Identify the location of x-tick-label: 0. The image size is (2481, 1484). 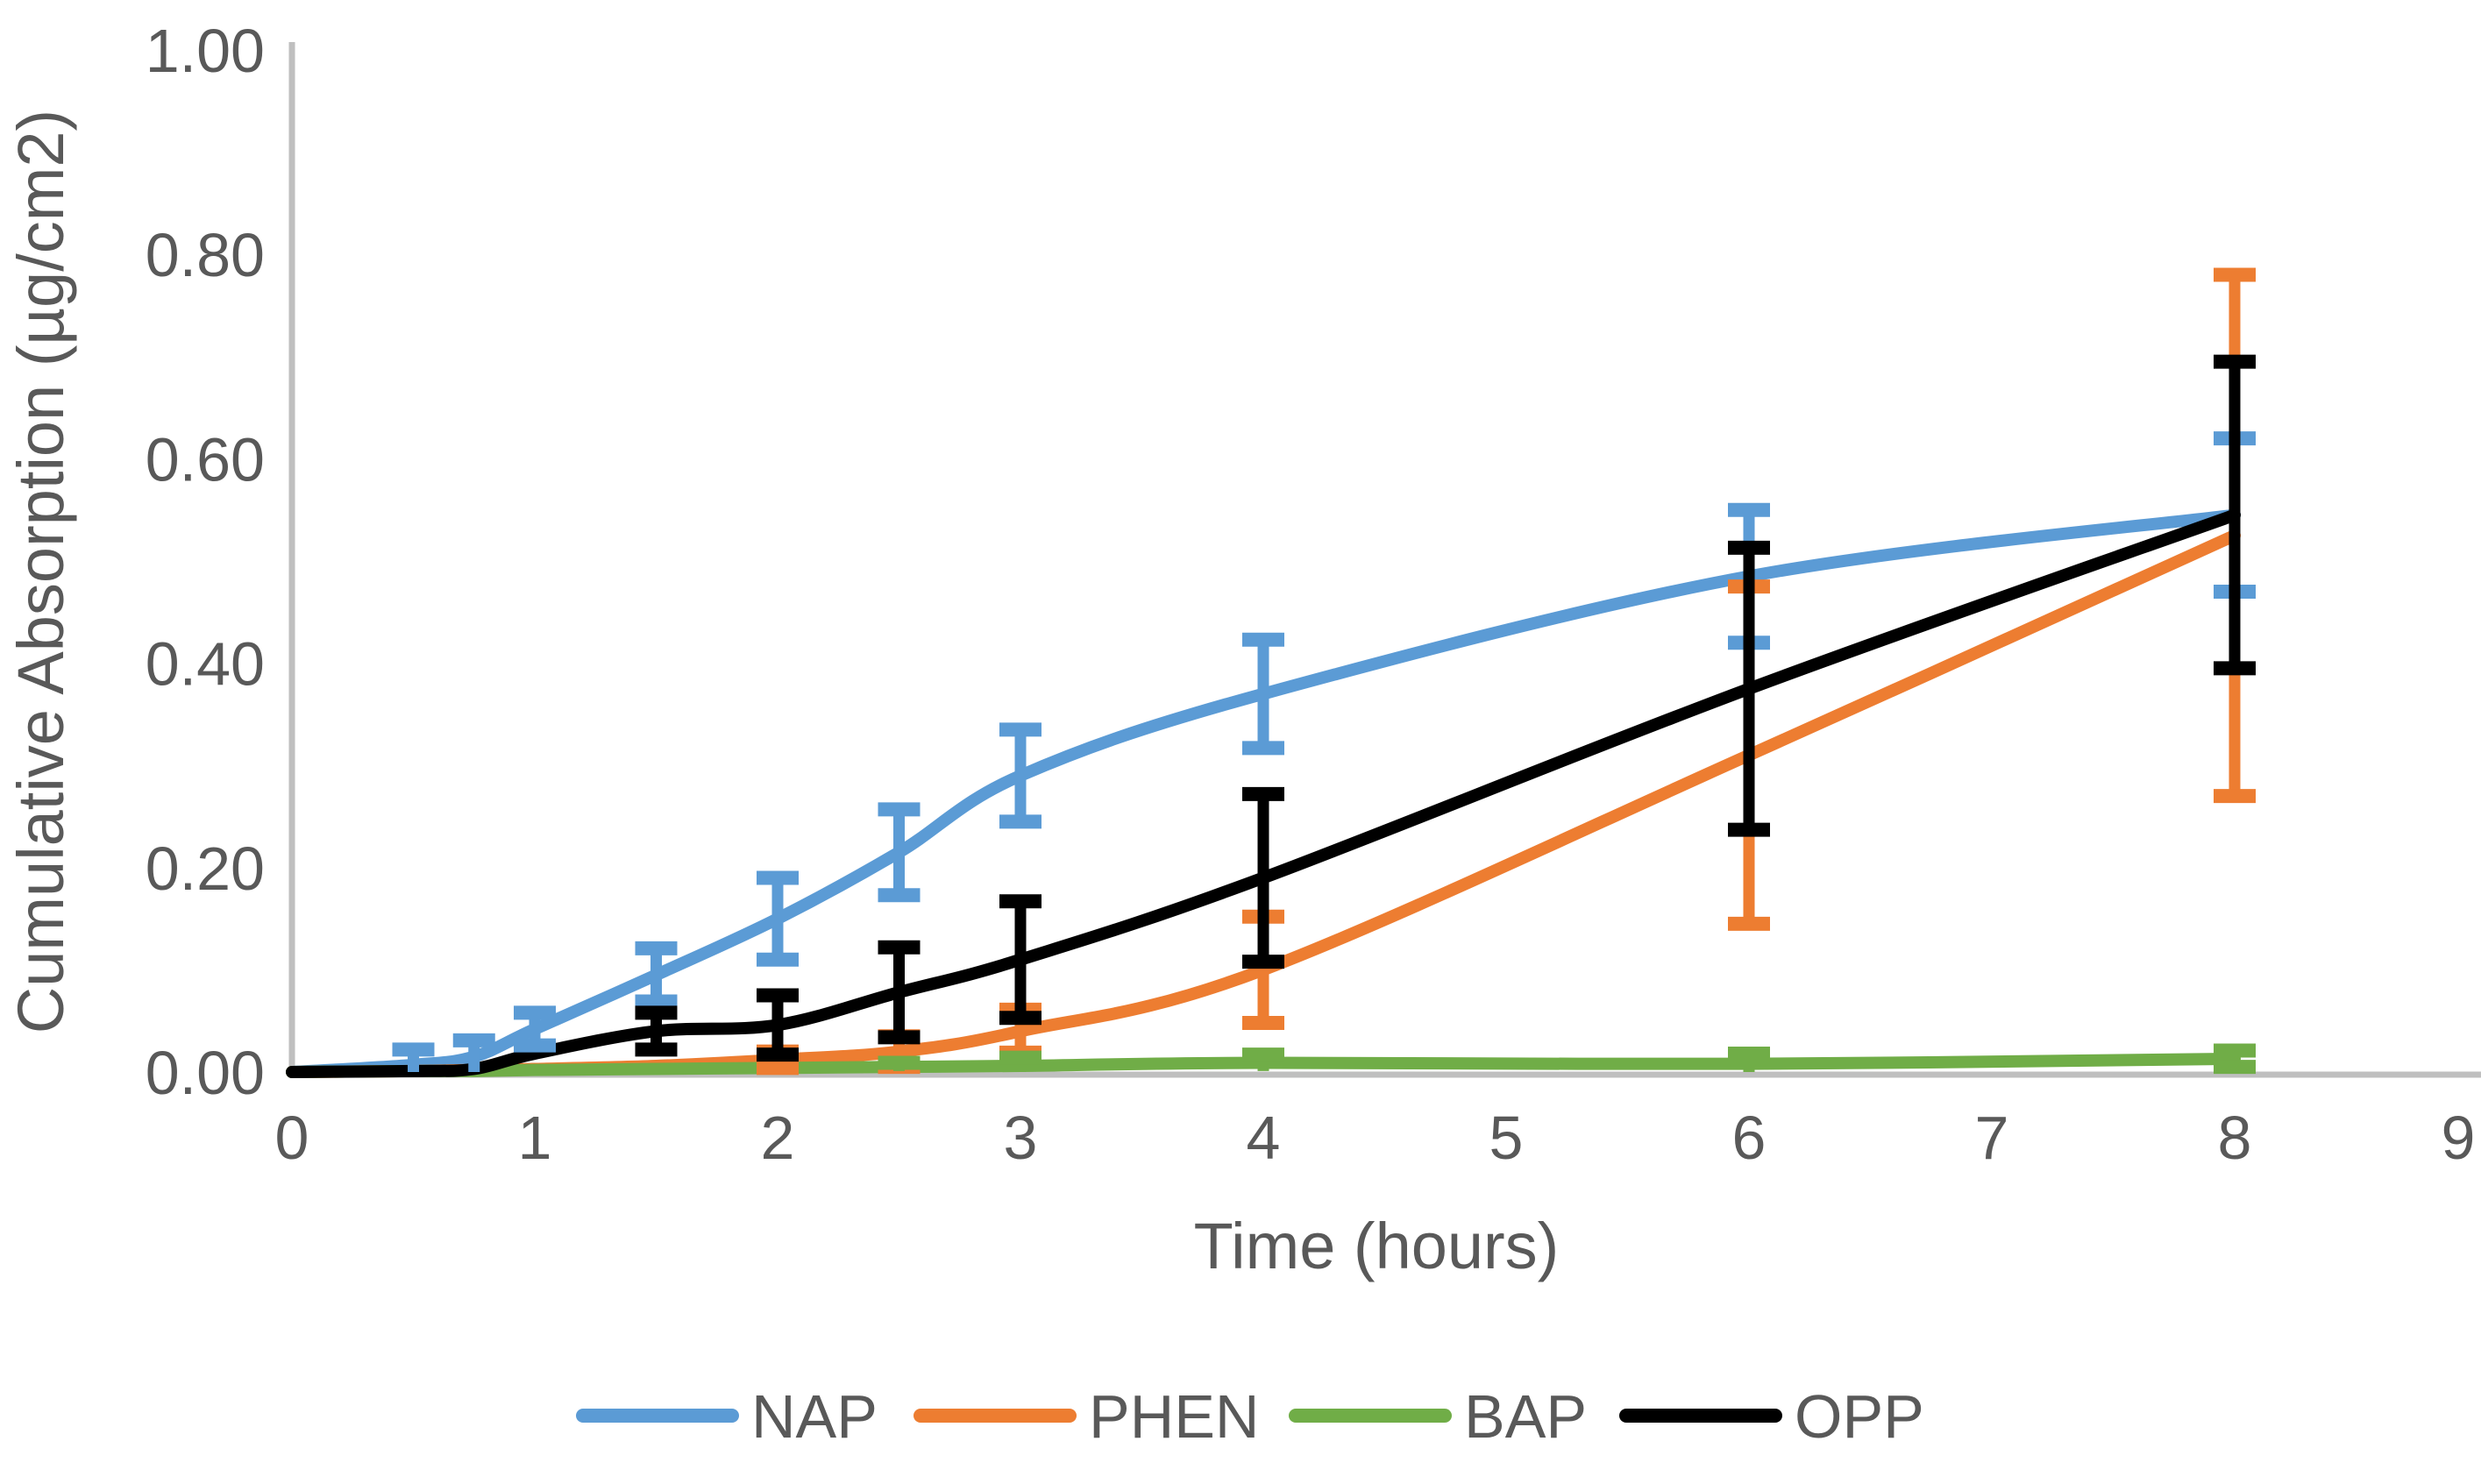
(292, 1138).